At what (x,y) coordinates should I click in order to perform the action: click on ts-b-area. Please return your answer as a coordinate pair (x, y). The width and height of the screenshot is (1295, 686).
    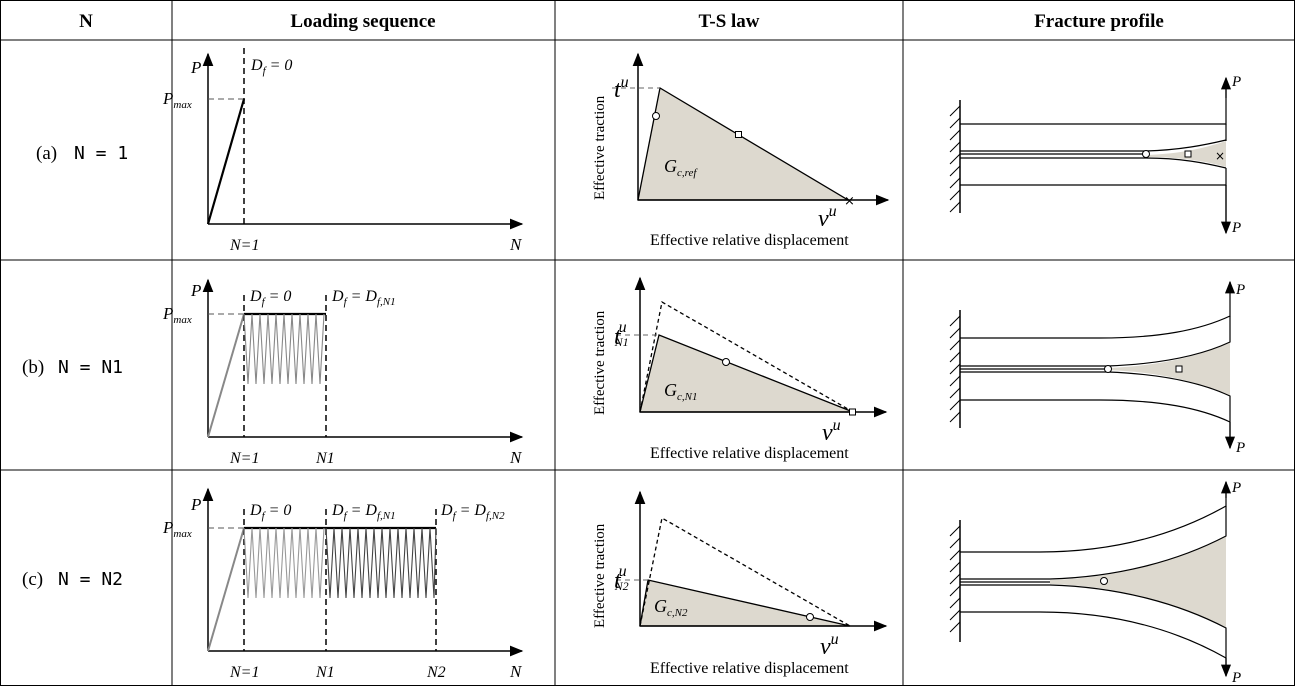
    Looking at the image, I should click on (746, 373).